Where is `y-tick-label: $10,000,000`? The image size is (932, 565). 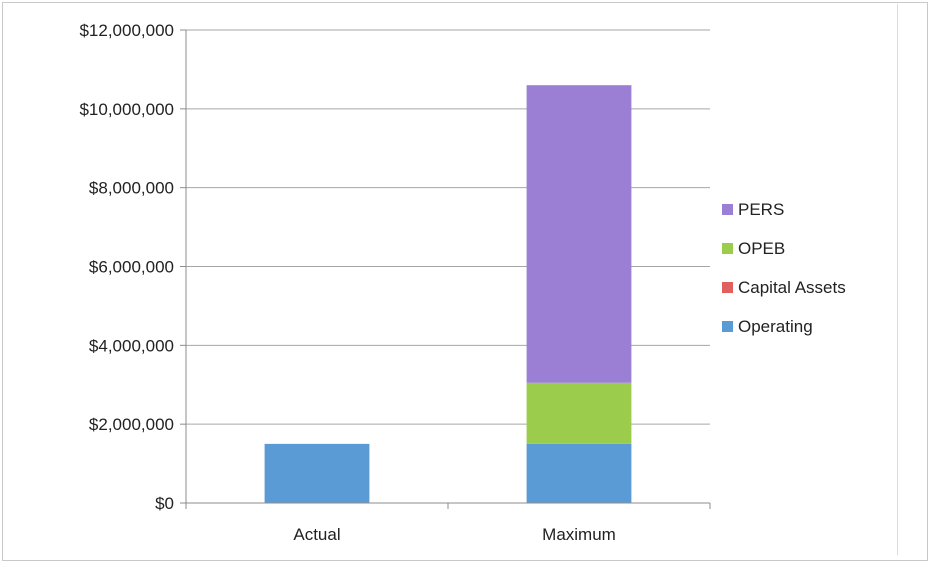
y-tick-label: $10,000,000 is located at coordinates (126, 109).